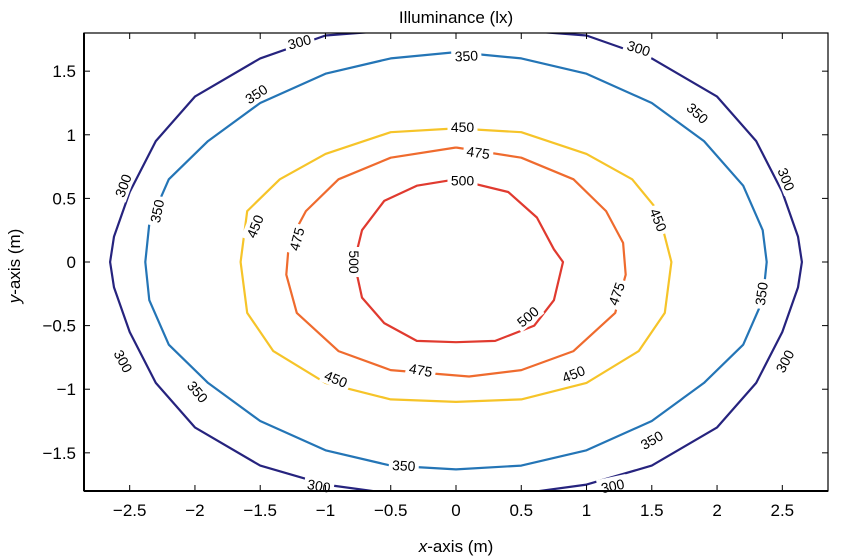  I want to click on y-tick-label: −0.5, so click(59, 326).